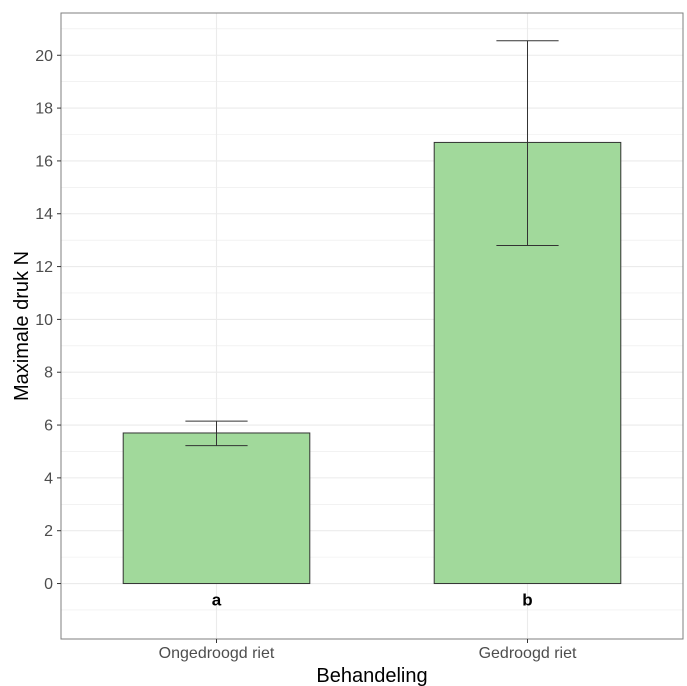 The image size is (687, 686). What do you see at coordinates (48, 478) in the screenshot?
I see `y-tick-label: 4` at bounding box center [48, 478].